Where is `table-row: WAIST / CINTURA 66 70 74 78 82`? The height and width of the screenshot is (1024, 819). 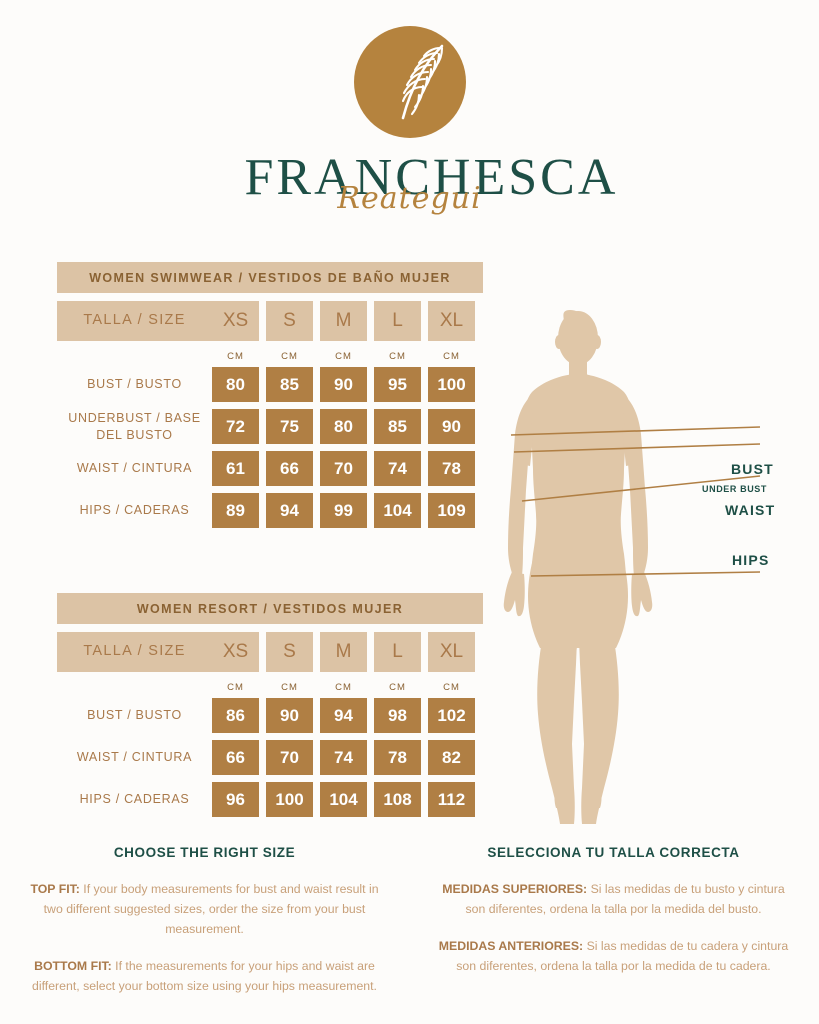 table-row: WAIST / CINTURA 66 70 74 78 82 is located at coordinates (270, 757).